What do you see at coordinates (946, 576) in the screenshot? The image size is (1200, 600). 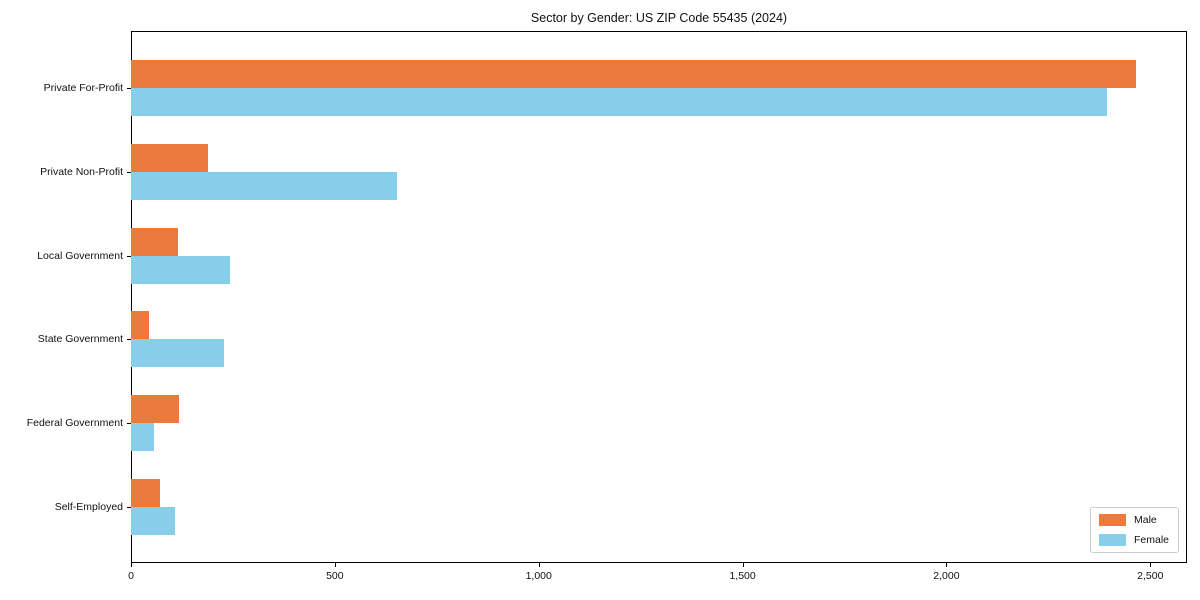 I see `x-axis-tick-label: 2,000` at bounding box center [946, 576].